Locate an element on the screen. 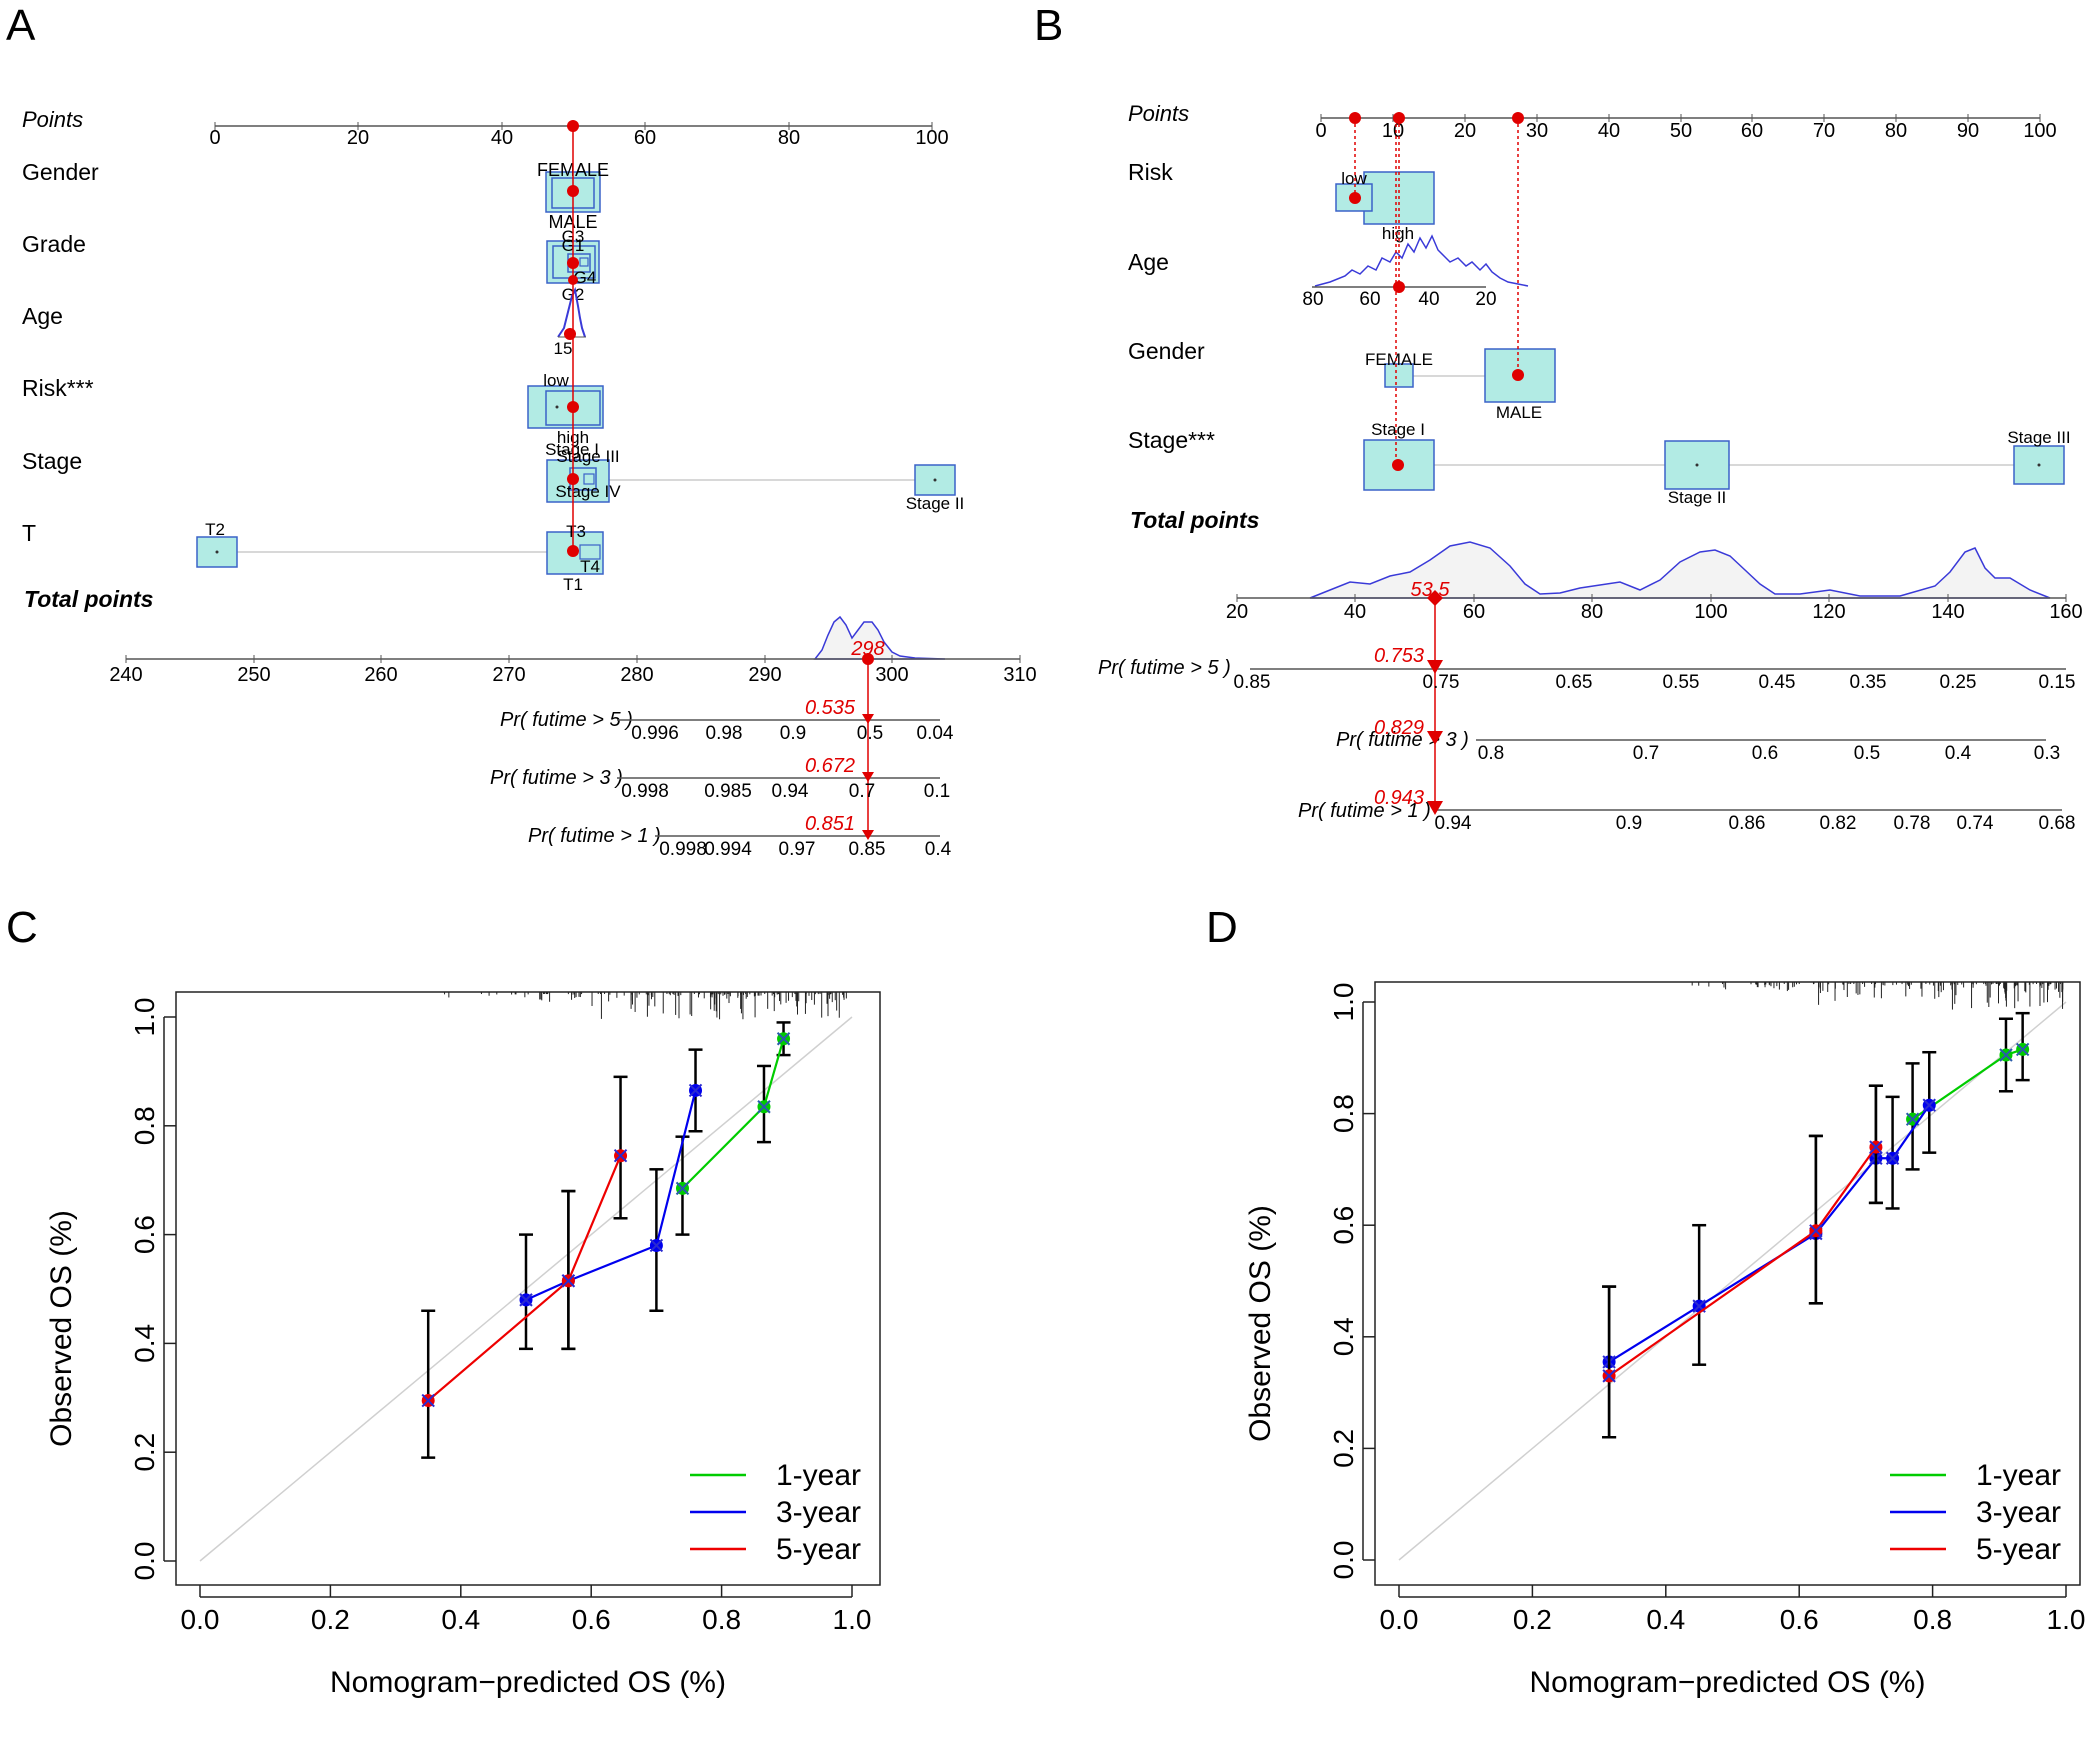 This screenshot has width=2094, height=1745. prob-tick-label: 0.7 is located at coordinates (862, 791).